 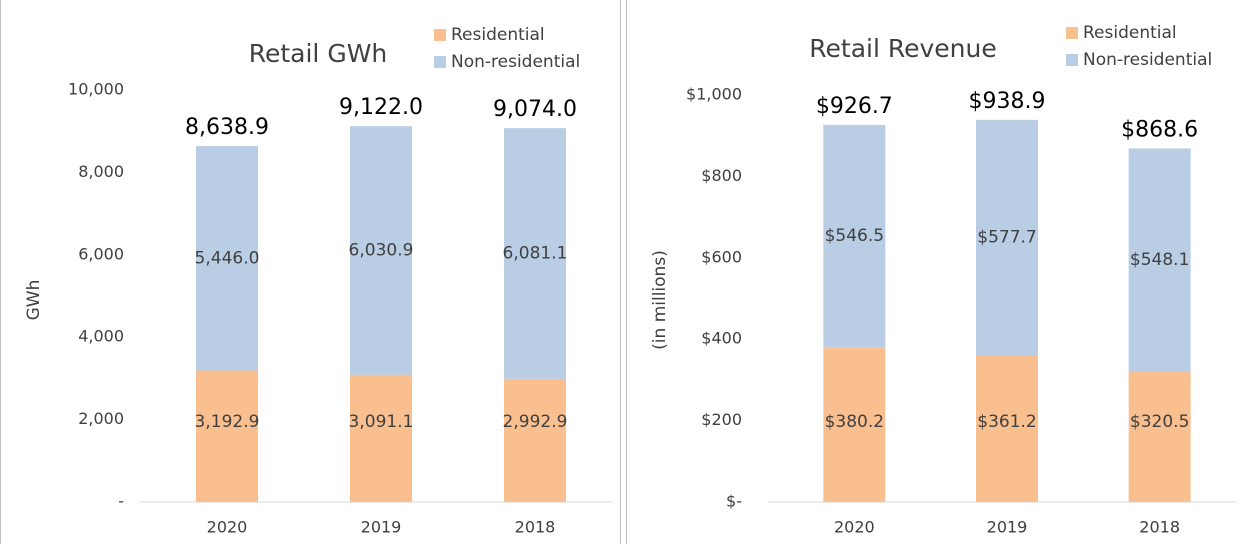 What do you see at coordinates (318, 53) in the screenshot?
I see `chart-title: Retail GWh` at bounding box center [318, 53].